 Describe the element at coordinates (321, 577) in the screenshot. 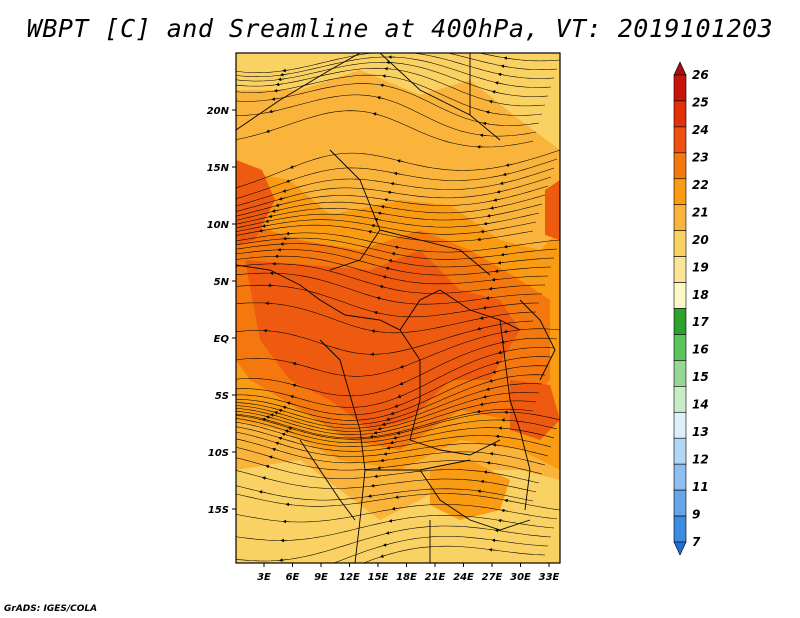

I see `lon-label: 9E` at that location.